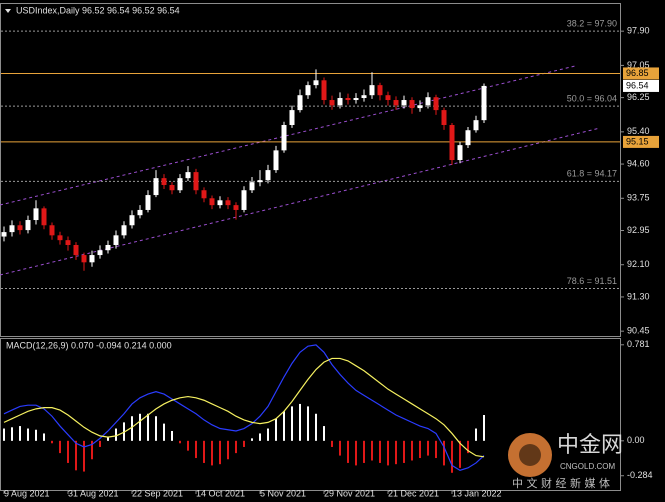  I want to click on price-box-label: 96.85, so click(637, 73).